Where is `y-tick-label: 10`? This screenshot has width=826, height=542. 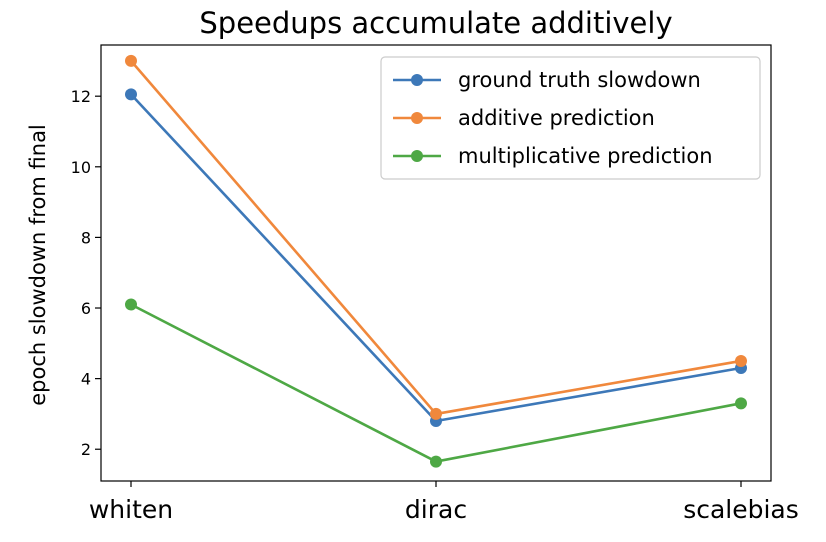
y-tick-label: 10 is located at coordinates (81, 167).